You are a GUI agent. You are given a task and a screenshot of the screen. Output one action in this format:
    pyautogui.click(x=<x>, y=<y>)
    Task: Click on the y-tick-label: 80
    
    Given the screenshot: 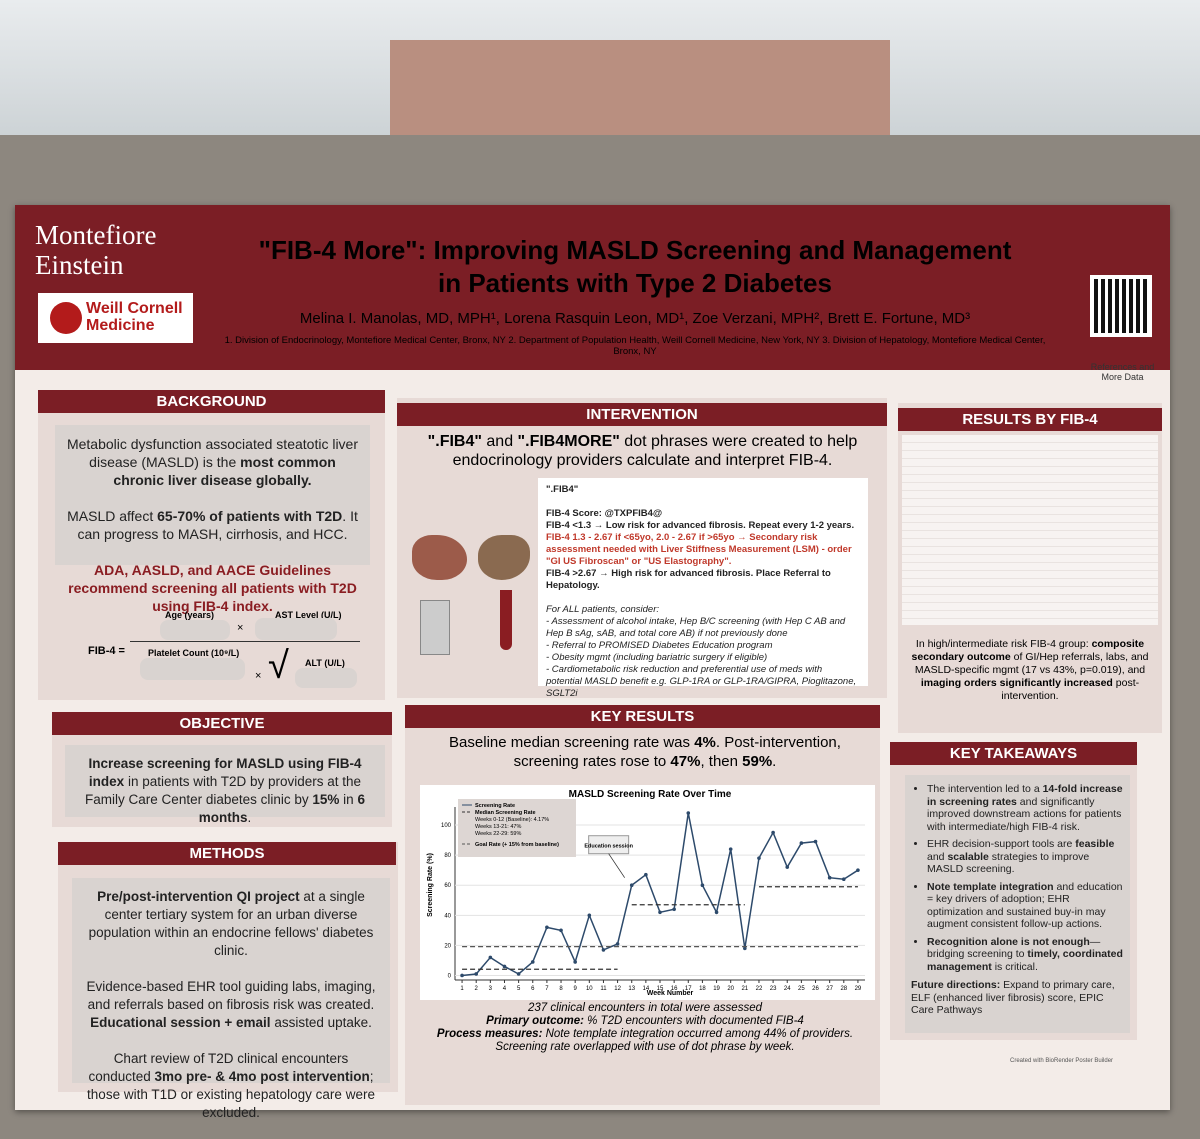 What is the action you would take?
    pyautogui.click(x=447, y=856)
    